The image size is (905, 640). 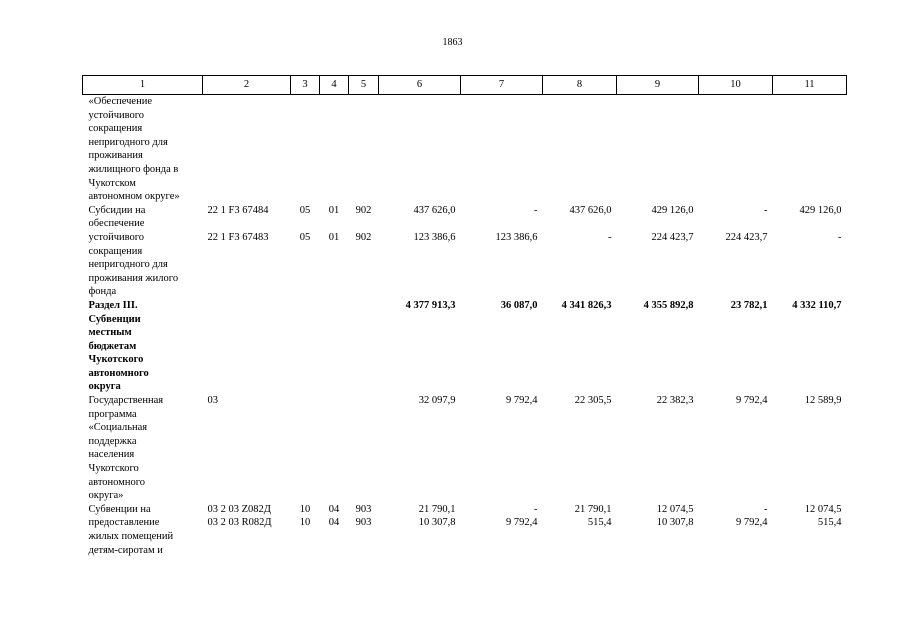 What do you see at coordinates (117, 482) in the screenshot?
I see `cell-name-line: автономного` at bounding box center [117, 482].